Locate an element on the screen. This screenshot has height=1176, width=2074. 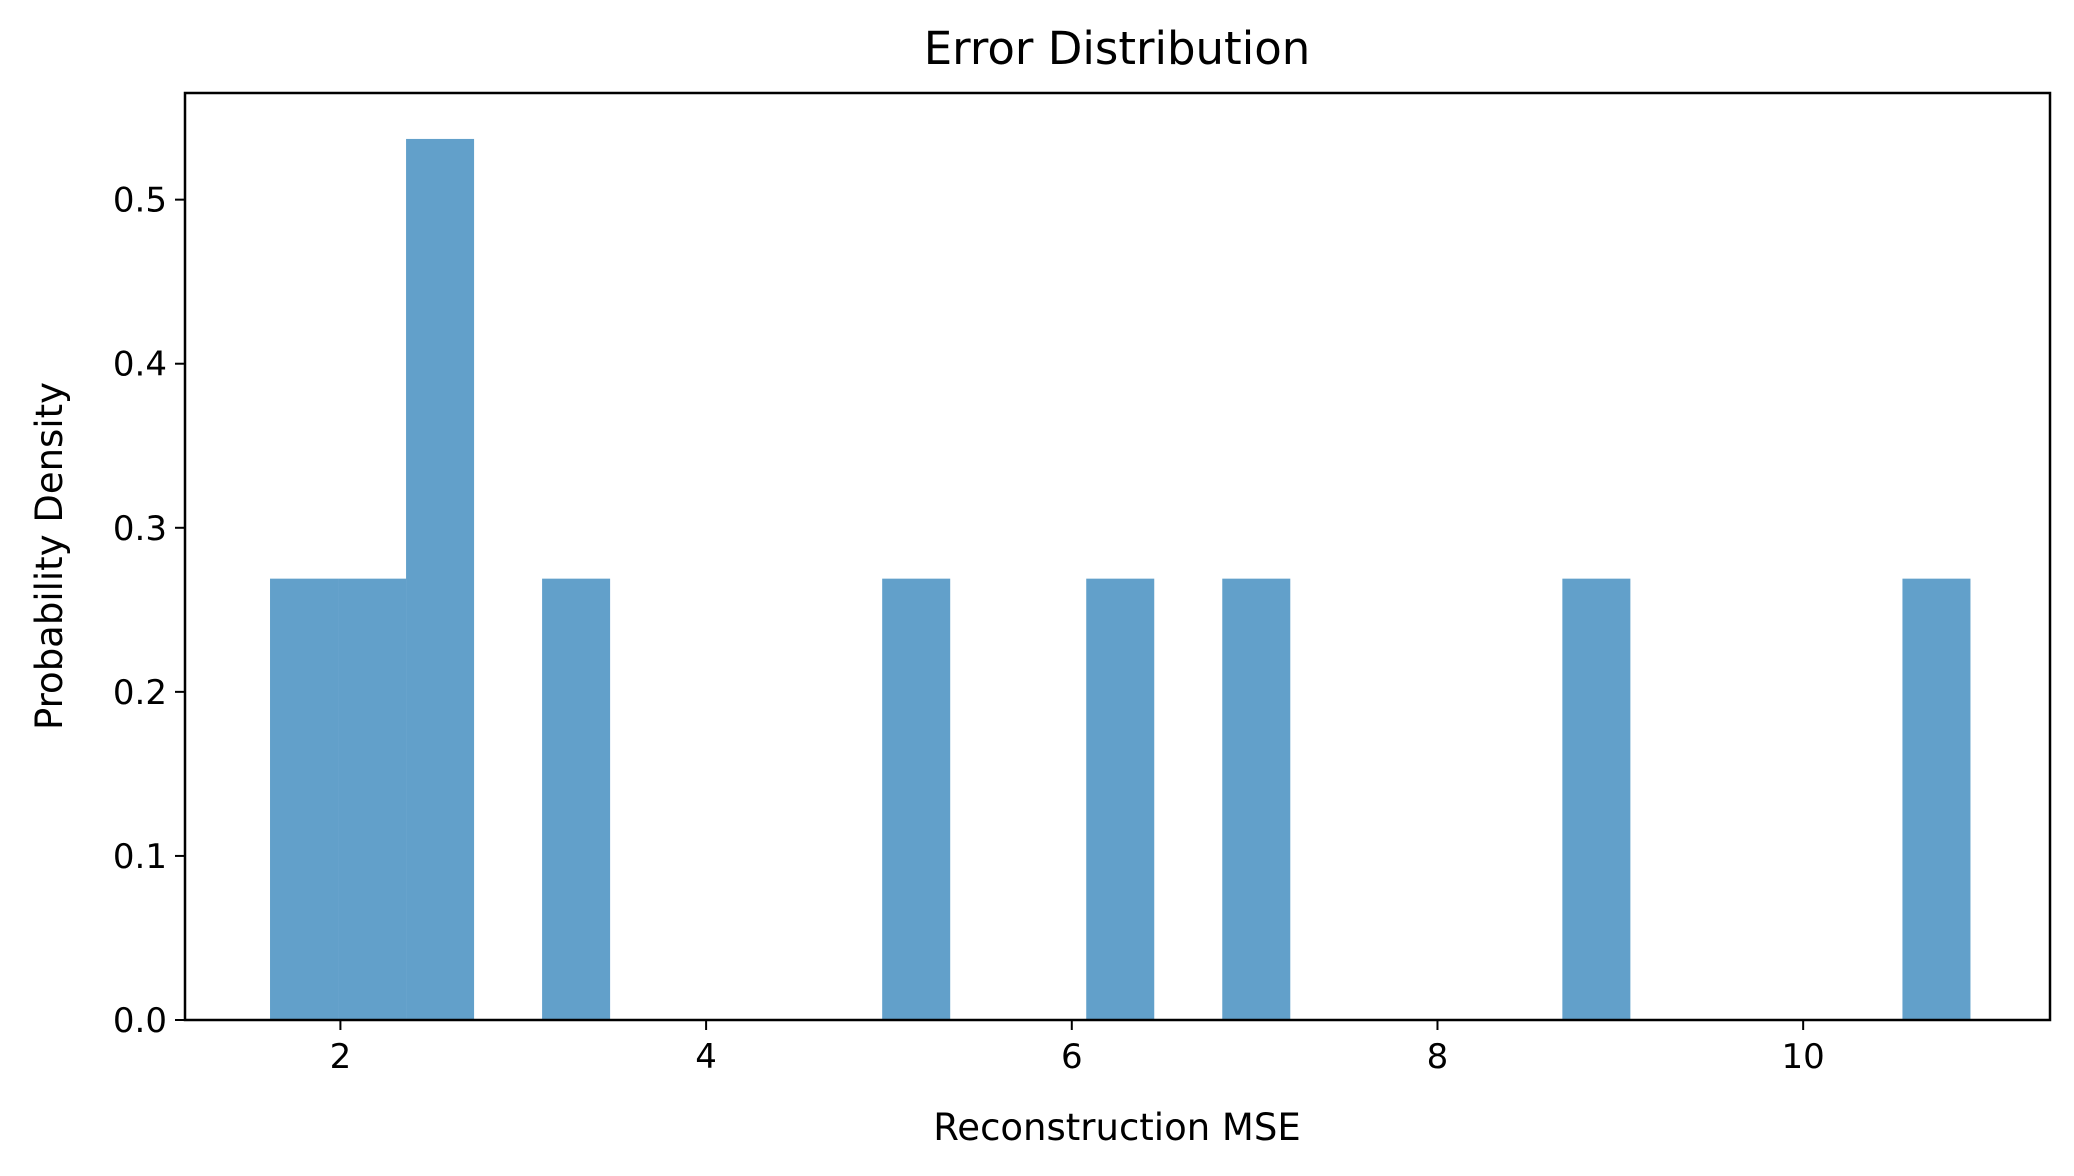
x-axis-ticks: 2 4 6 8 10 is located at coordinates (1077, 1048).